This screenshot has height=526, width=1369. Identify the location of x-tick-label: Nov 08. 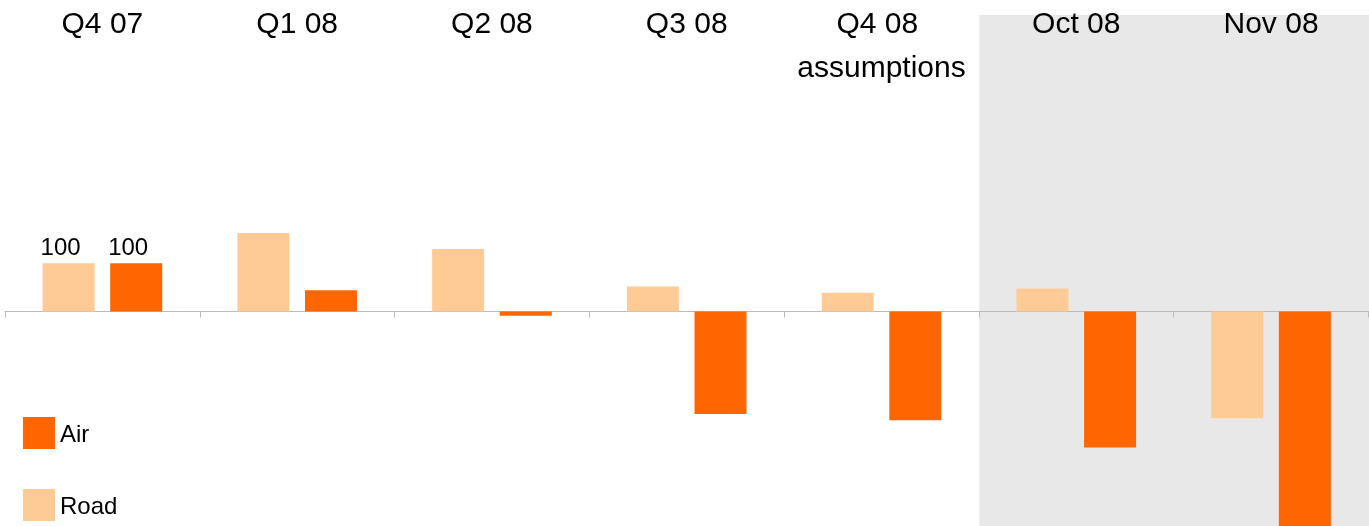
(1271, 22).